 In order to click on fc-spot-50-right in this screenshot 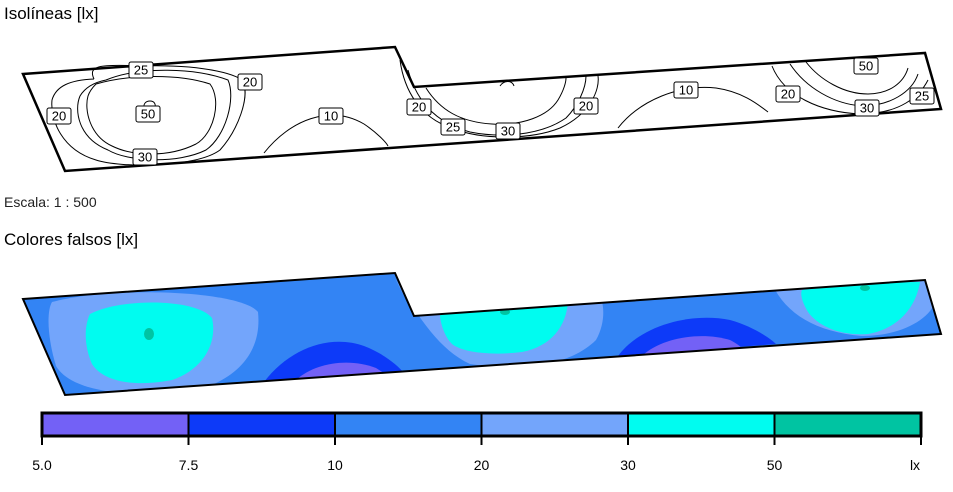, I will do `click(865, 288)`.